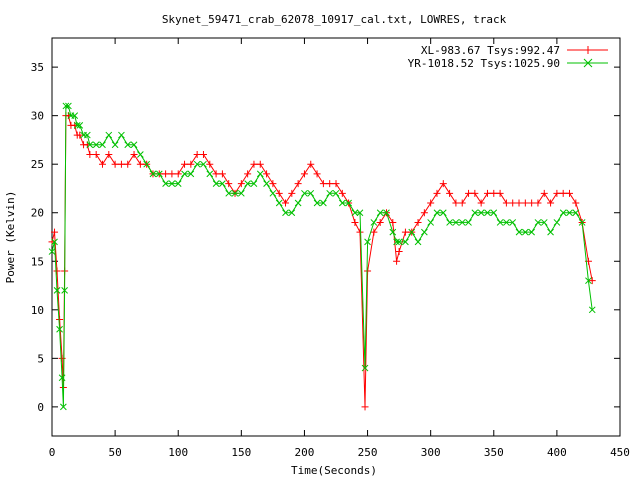 This screenshot has width=640, height=480. Describe the element at coordinates (10, 237) in the screenshot. I see `y-axis-label: Power (Kelvin)` at that location.